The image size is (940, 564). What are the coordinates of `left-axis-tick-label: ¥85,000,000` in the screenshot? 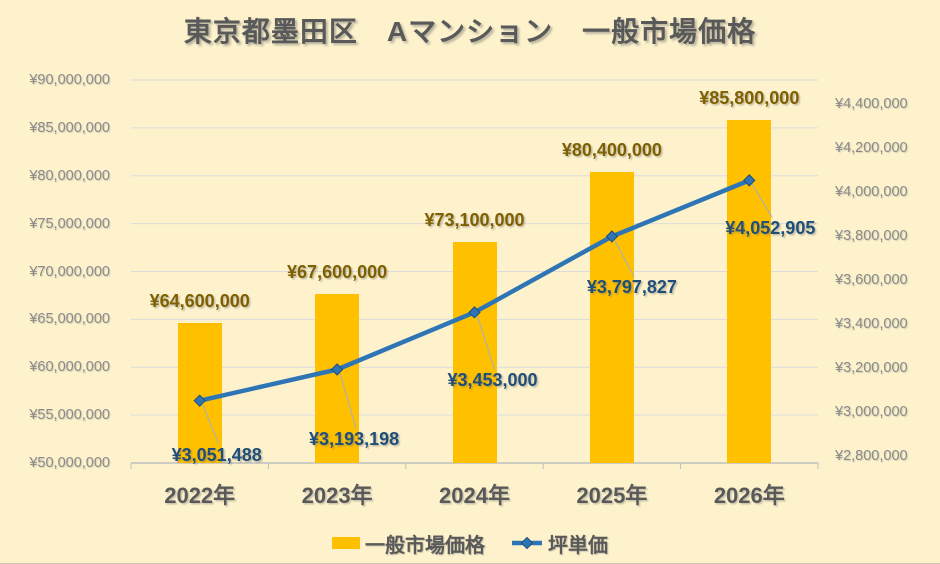 It's located at (69, 127).